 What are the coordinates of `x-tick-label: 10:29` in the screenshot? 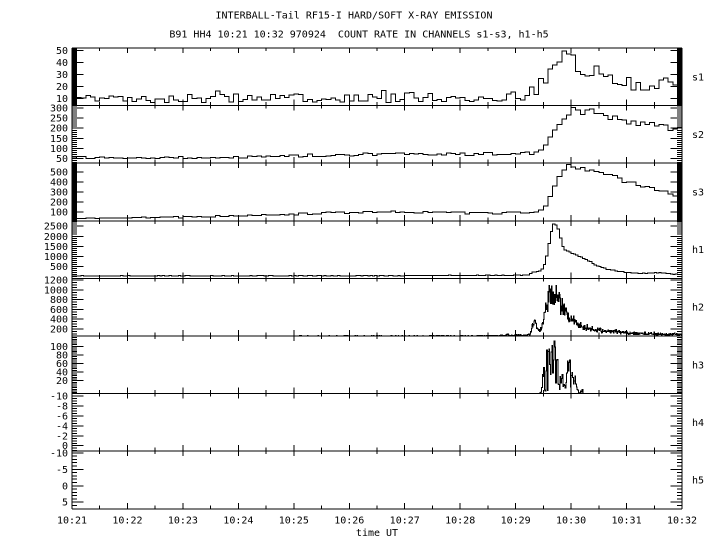 It's located at (516, 521).